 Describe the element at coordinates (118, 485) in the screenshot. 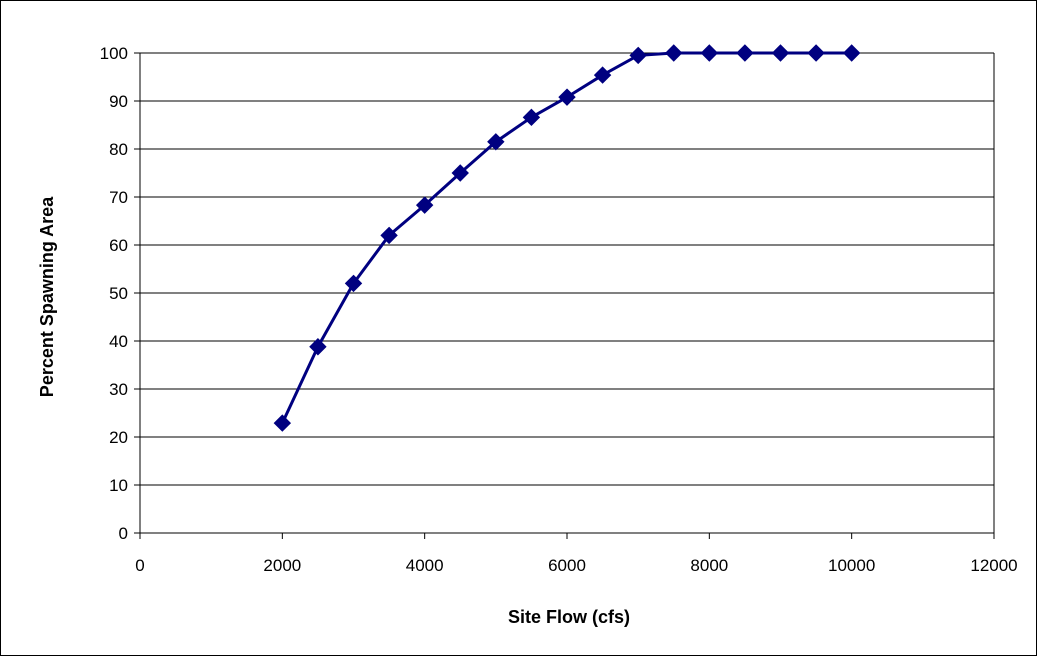

I see `y-tick-label: 10` at that location.